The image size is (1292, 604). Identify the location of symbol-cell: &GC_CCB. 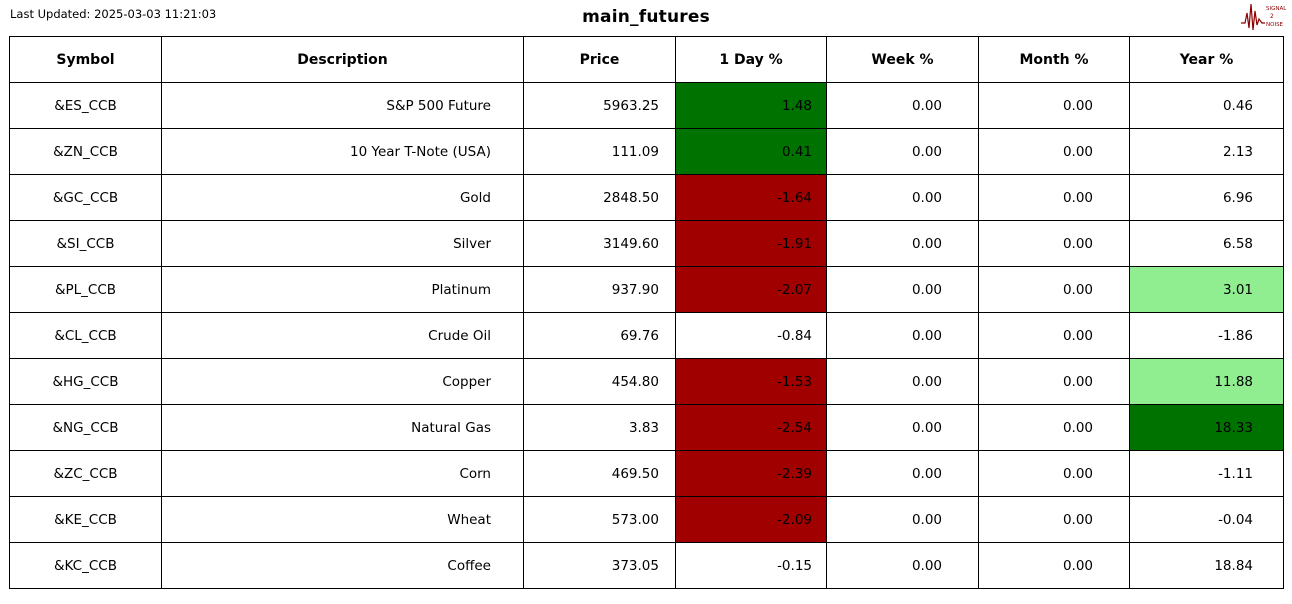
(85, 197).